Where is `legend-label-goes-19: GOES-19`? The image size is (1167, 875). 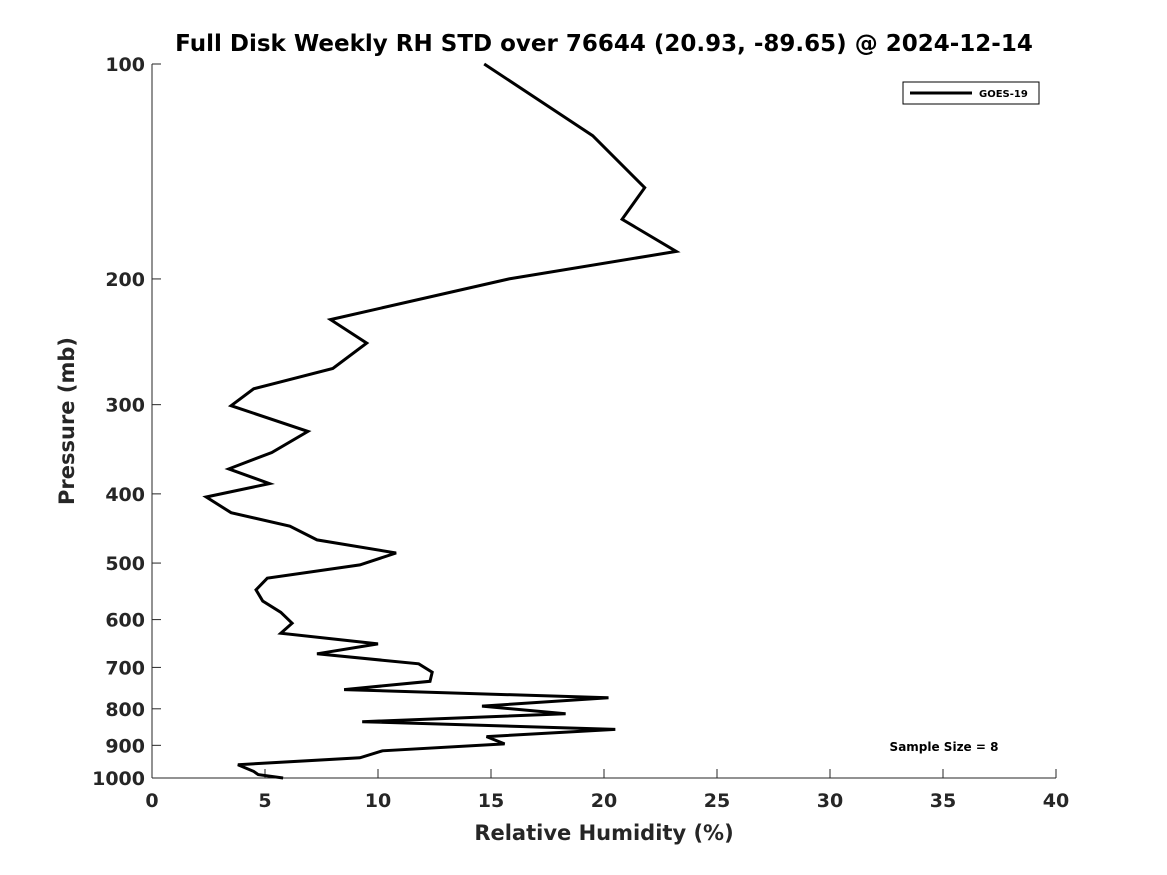
legend-label-goes-19: GOES-19 is located at coordinates (1003, 94).